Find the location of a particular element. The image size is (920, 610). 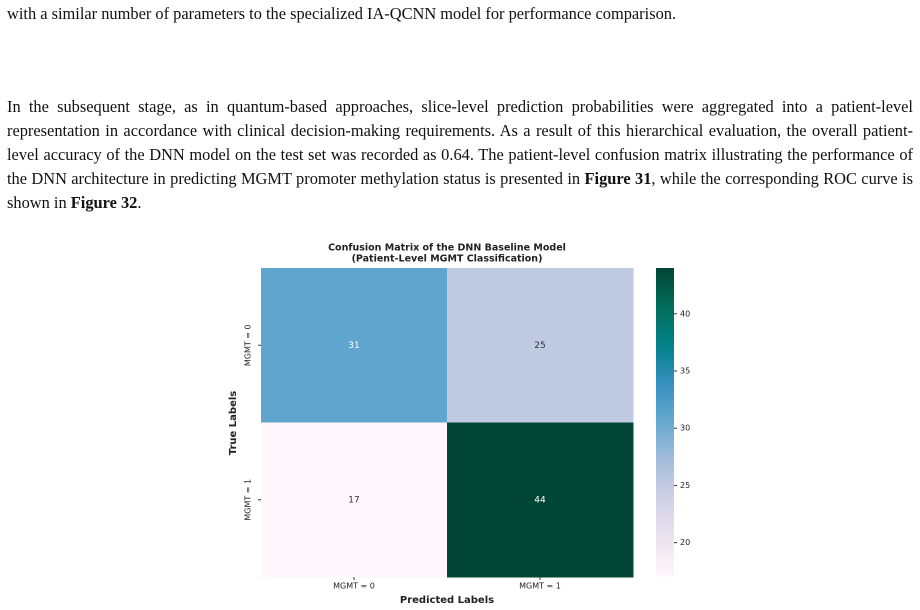

colorbar-tick-label: 25 is located at coordinates (685, 485).